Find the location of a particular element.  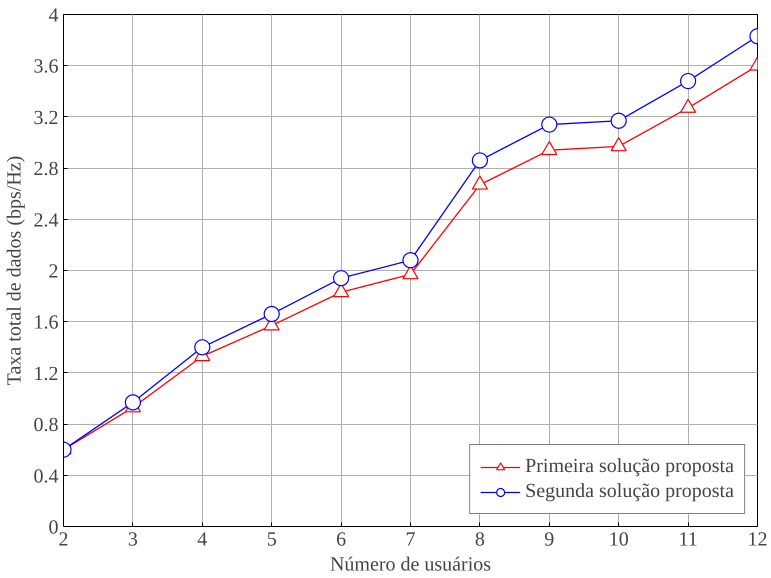

x-axis-title: Número de usuários is located at coordinates (411, 565).